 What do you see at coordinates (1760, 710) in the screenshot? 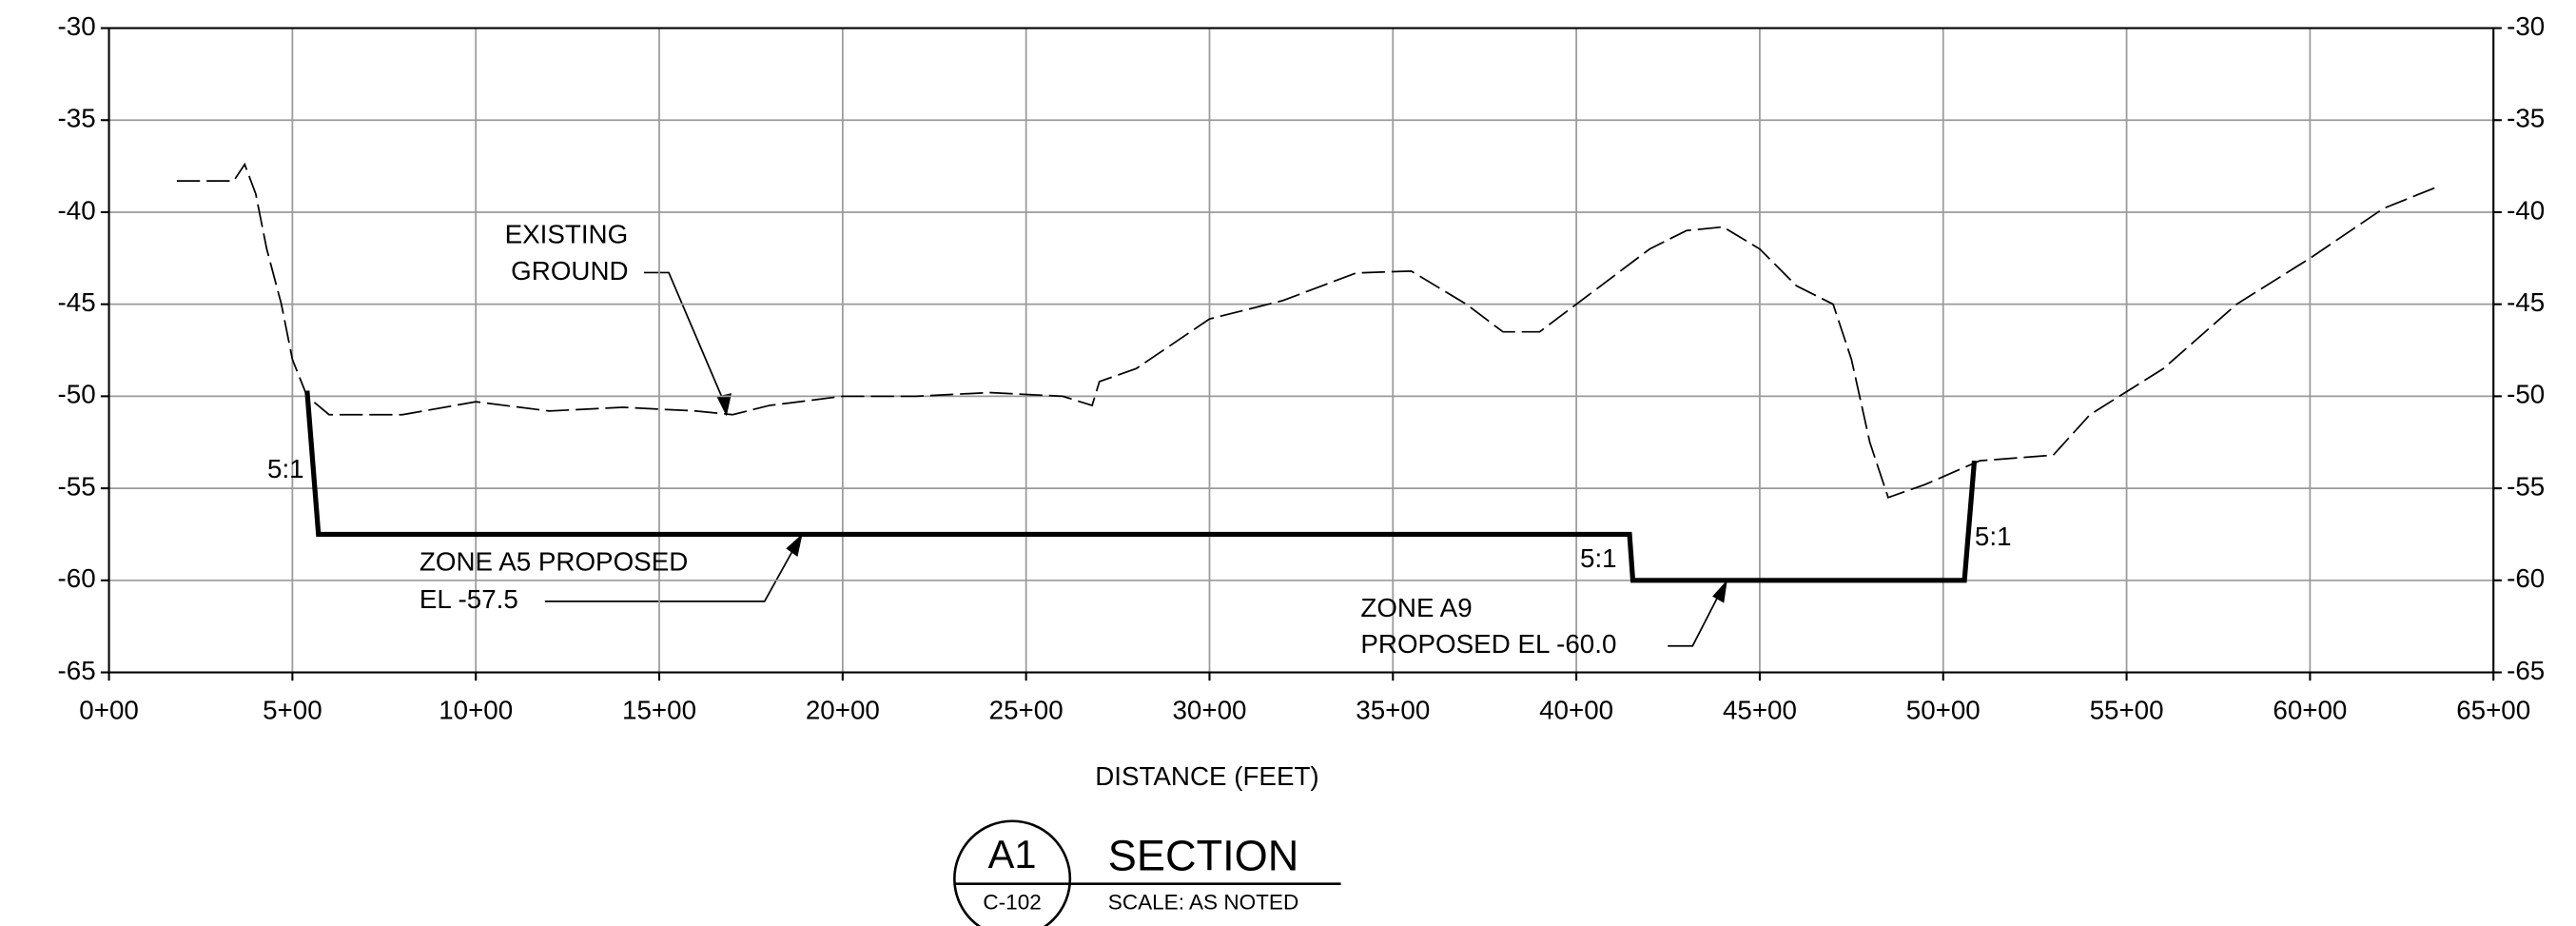
I see `x-tick-label: 45+00` at bounding box center [1760, 710].